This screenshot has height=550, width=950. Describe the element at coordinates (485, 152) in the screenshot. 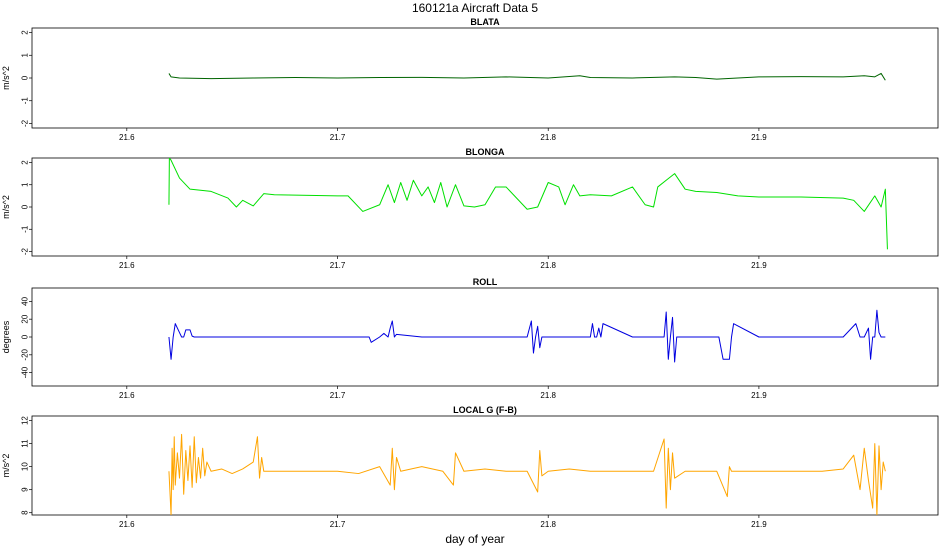

I see `panel-title: BLONGA` at that location.